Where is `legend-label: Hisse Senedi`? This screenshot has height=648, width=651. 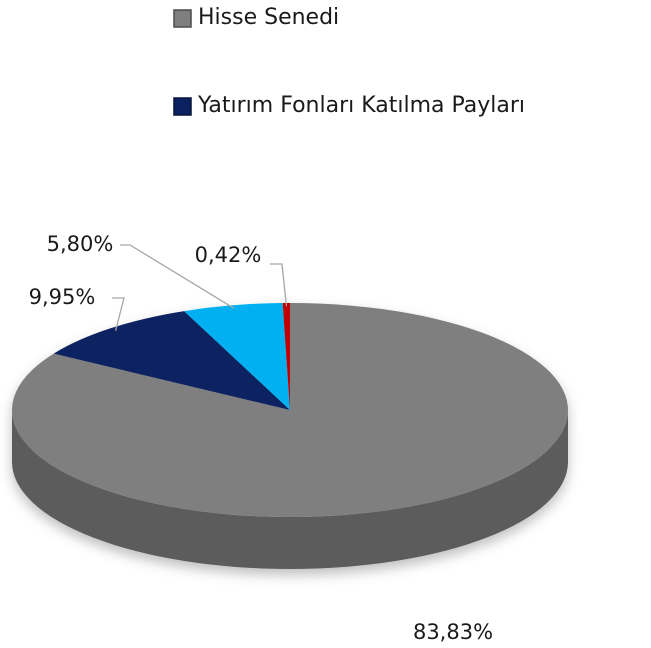 legend-label: Hisse Senedi is located at coordinates (268, 17).